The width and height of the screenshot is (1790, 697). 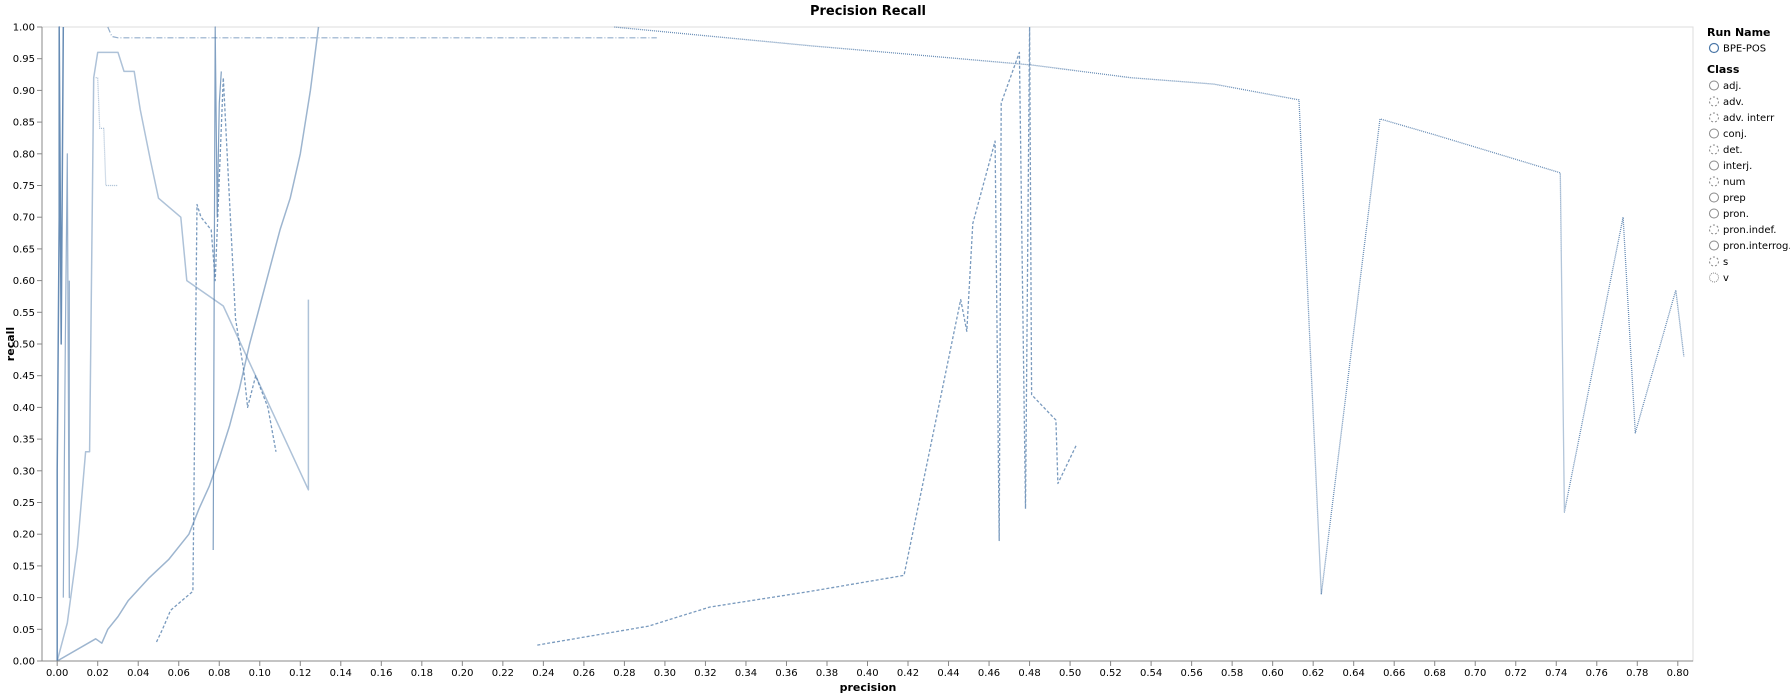 What do you see at coordinates (908, 673) in the screenshot?
I see `x-tick-label: 0.42` at bounding box center [908, 673].